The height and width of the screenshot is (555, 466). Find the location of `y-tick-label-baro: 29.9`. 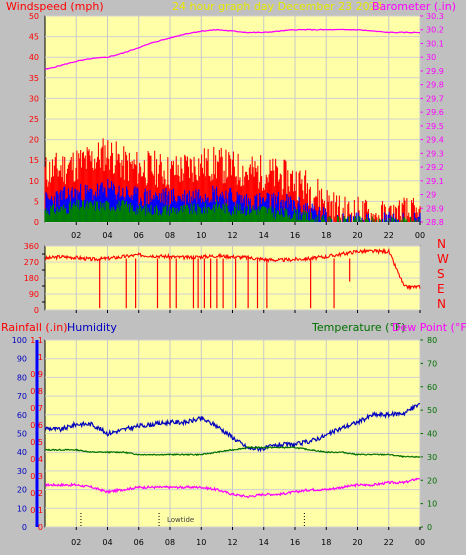

y-tick-label-baro: 29.9 is located at coordinates (435, 71).